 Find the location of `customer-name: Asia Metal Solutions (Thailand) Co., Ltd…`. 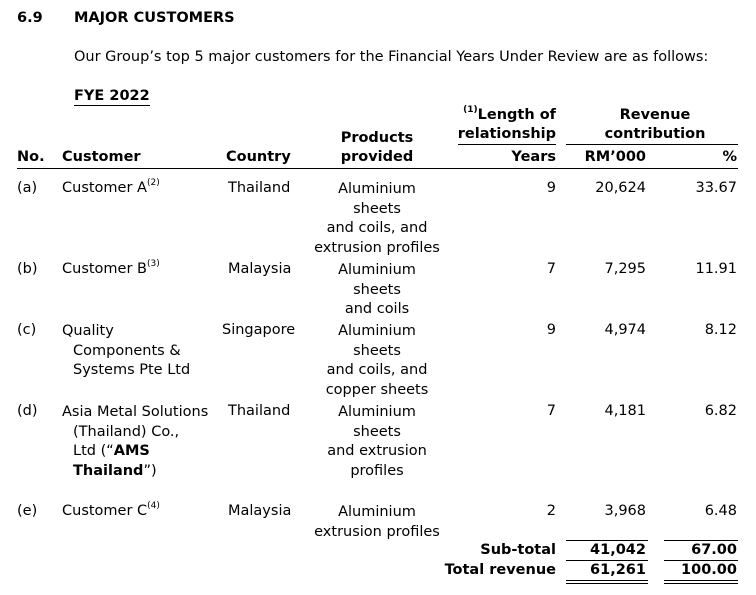

customer-name: Asia Metal Solutions (Thailand) Co., Ltd… is located at coordinates (135, 441).